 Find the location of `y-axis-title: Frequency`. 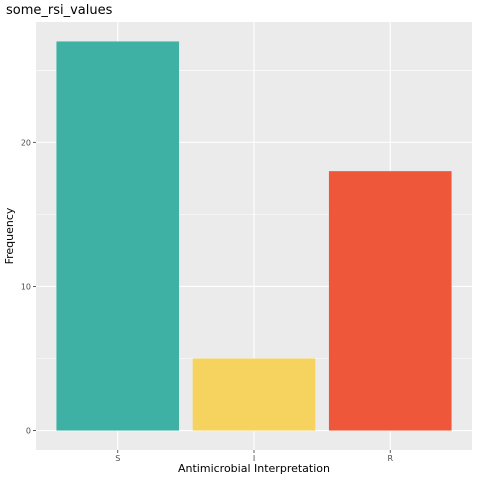

y-axis-title: Frequency is located at coordinates (9, 235).